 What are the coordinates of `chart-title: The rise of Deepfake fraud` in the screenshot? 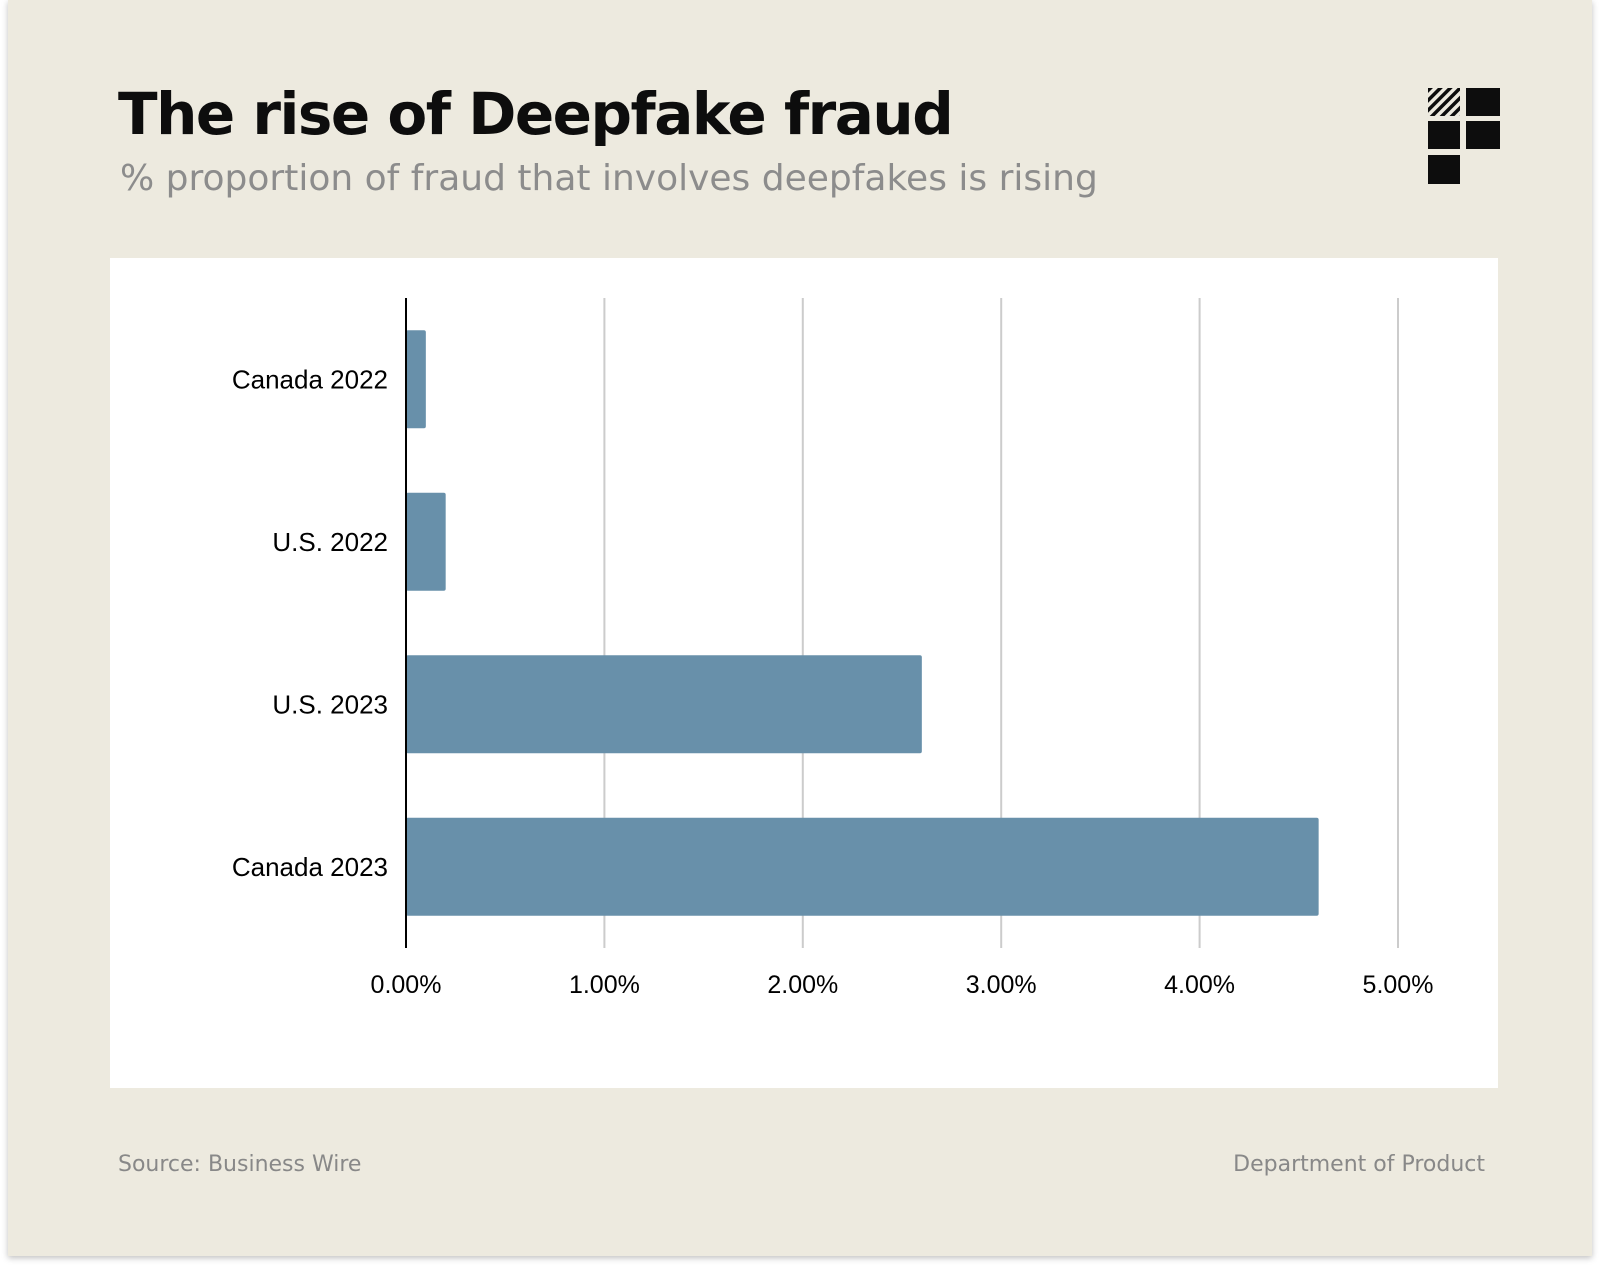 It's located at (536, 114).